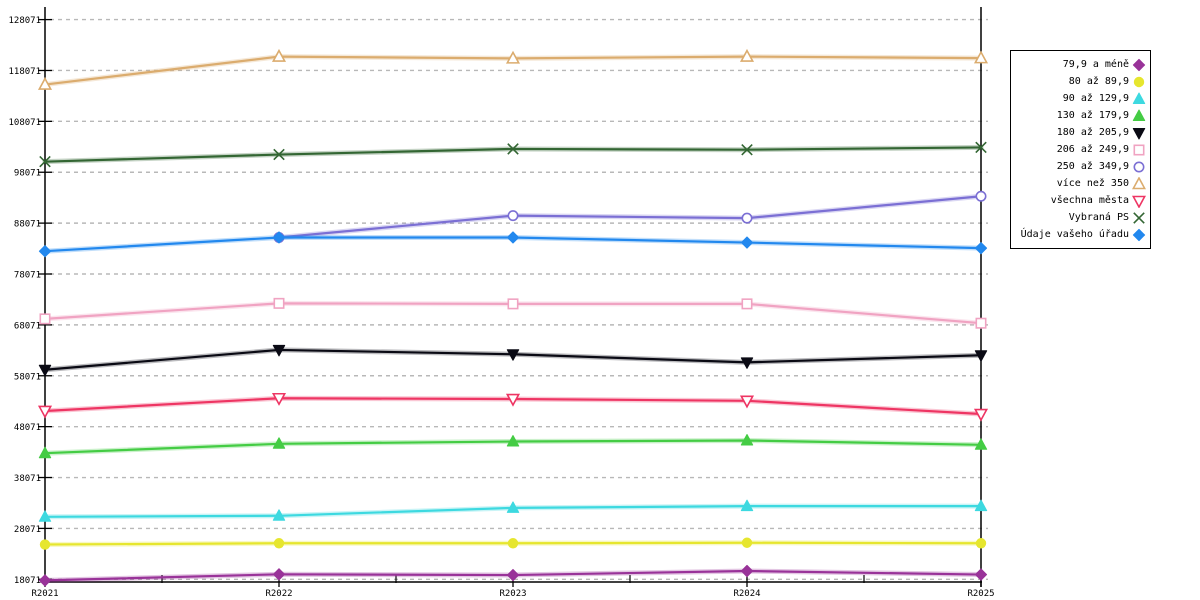 Image resolution: width=1200 pixels, height=600 pixels. What do you see at coordinates (27, 377) in the screenshot?
I see `y-axis-label: 58071` at bounding box center [27, 377].